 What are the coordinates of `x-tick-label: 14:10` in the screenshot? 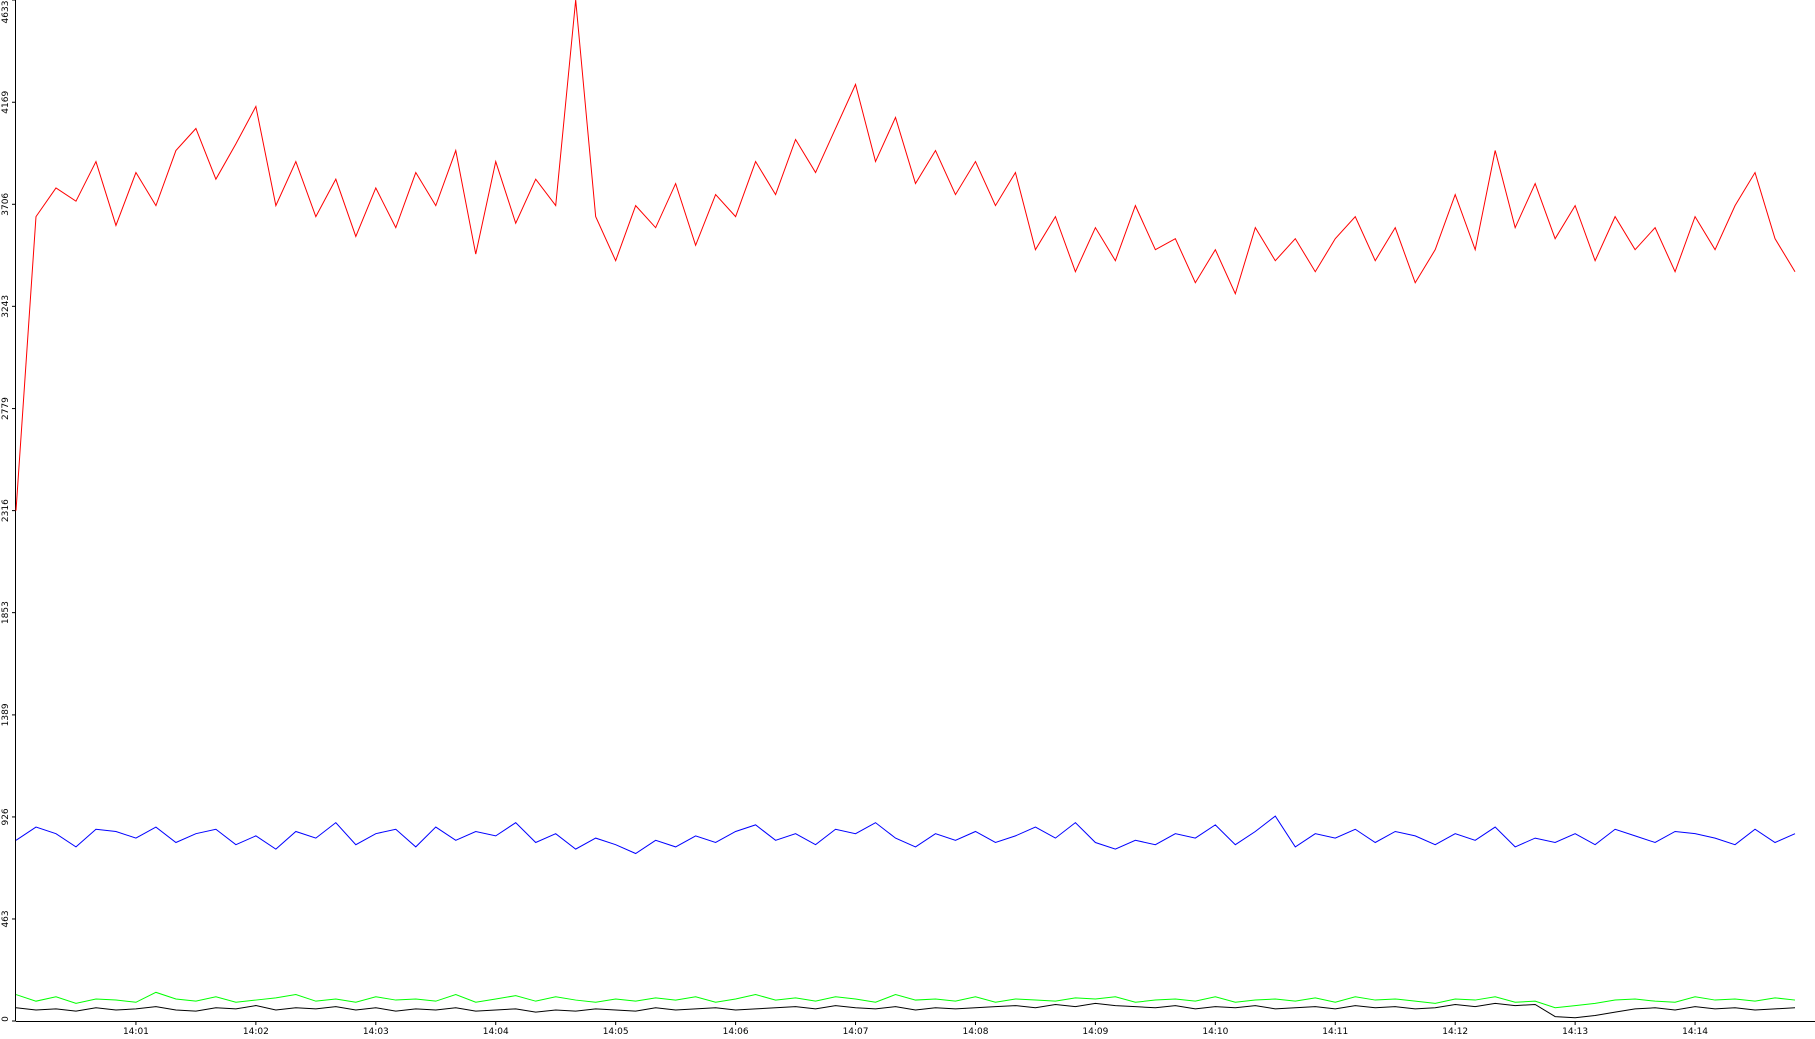 It's located at (1215, 1032).